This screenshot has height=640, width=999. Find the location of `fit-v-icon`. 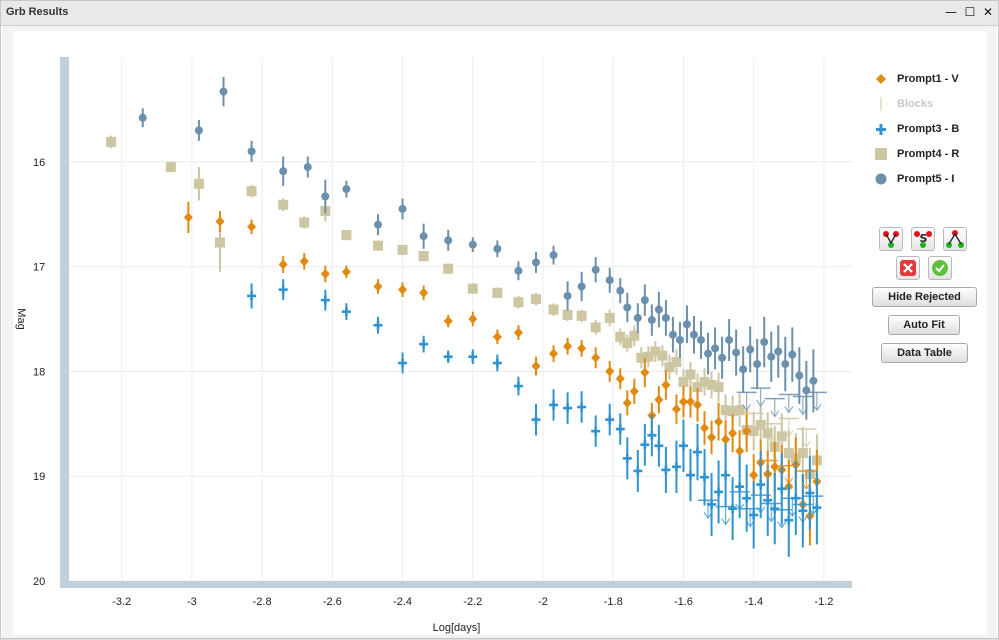

fit-v-icon is located at coordinates (891, 239).